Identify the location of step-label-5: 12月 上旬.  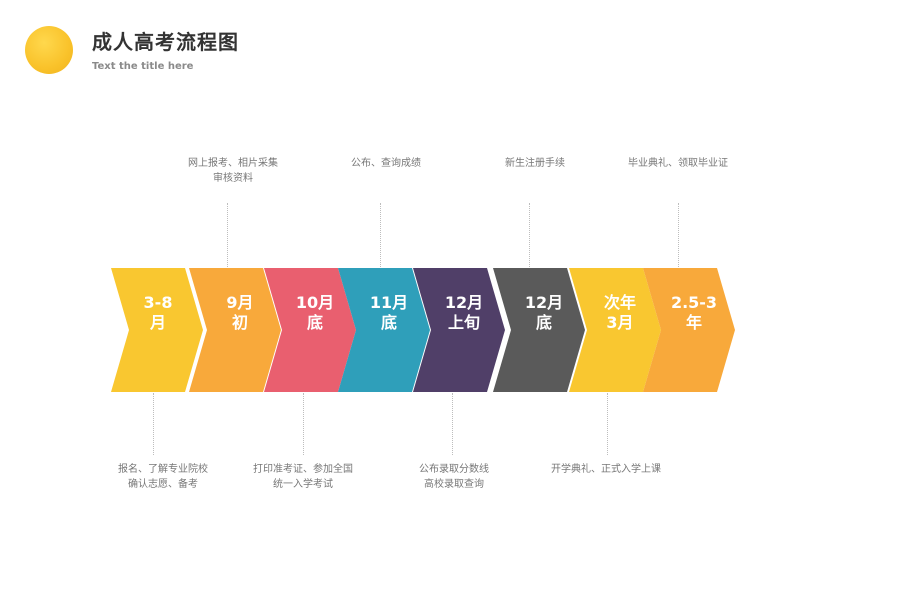
(464, 312).